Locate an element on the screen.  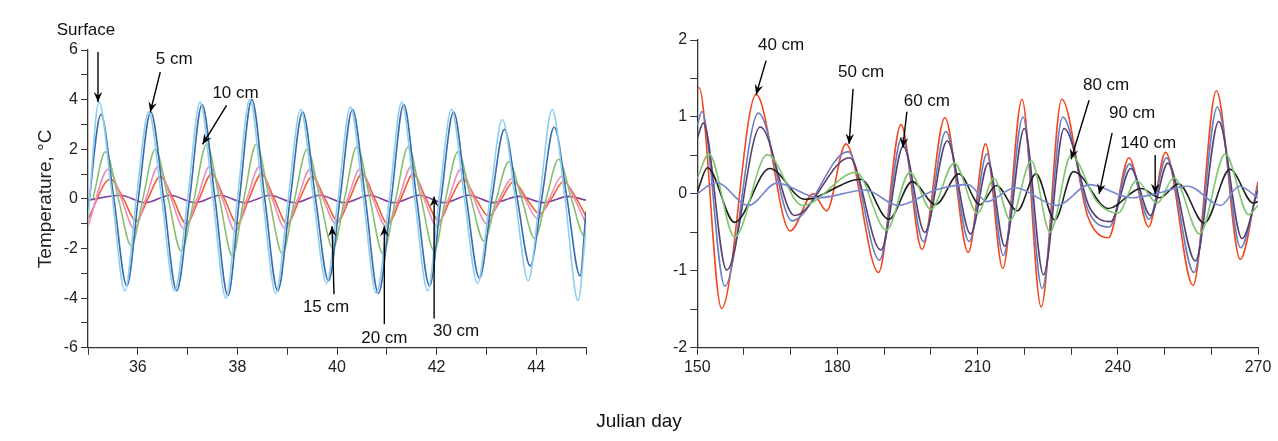
annotation: 50 cm is located at coordinates (861, 71).